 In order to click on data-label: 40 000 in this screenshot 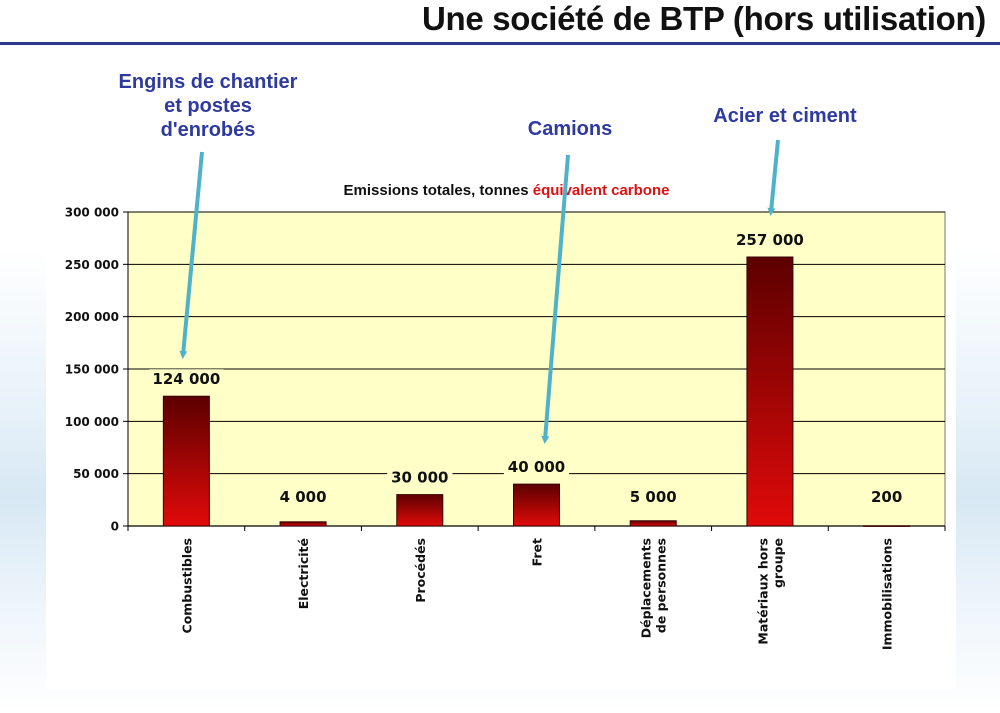, I will do `click(536, 467)`.